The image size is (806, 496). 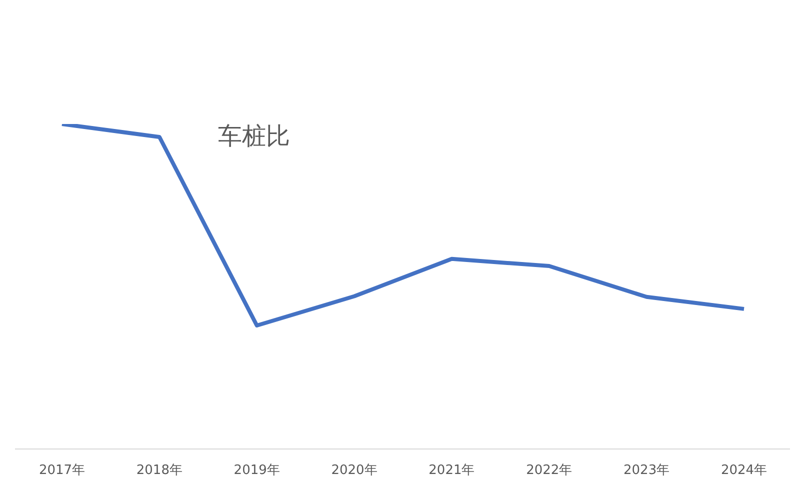 I want to click on x-tick-label: 2024年, so click(x=744, y=470).